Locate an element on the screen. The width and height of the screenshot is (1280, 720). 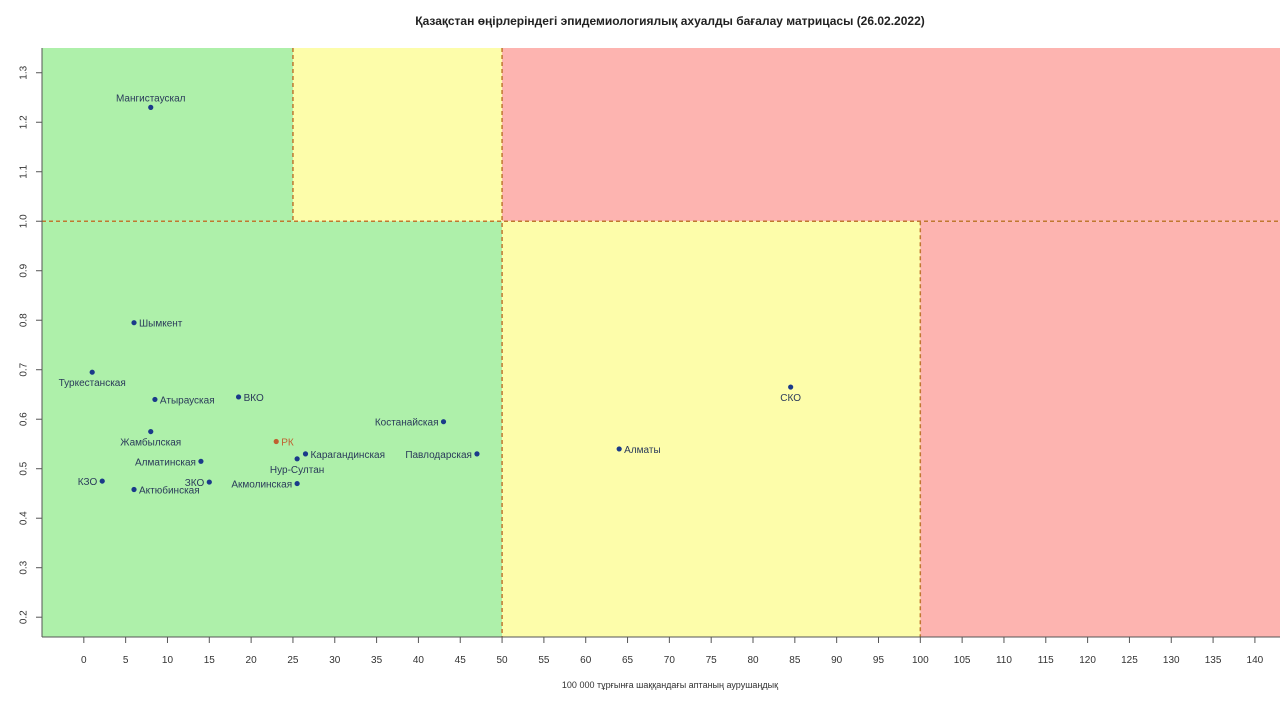
point-label: КЗО is located at coordinates (88, 482).